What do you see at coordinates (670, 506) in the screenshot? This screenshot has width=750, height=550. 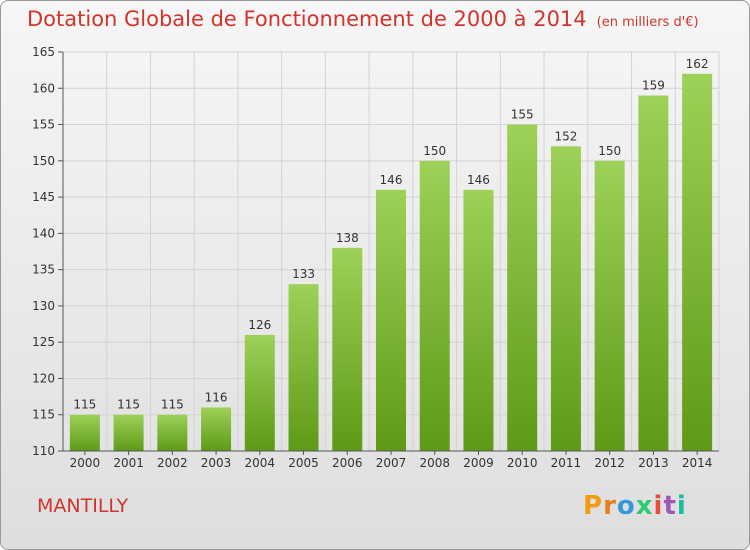 I see `logo-letter: t` at bounding box center [670, 506].